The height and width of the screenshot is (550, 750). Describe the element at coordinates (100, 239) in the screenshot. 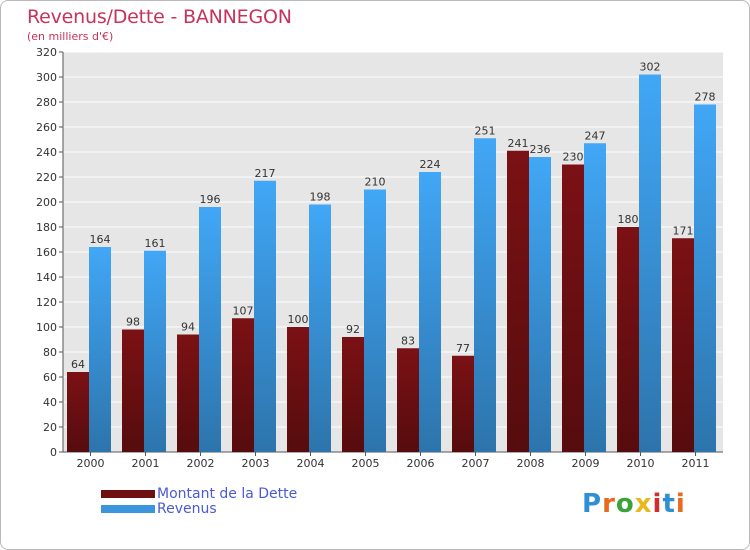

I see `data-label: 164` at that location.